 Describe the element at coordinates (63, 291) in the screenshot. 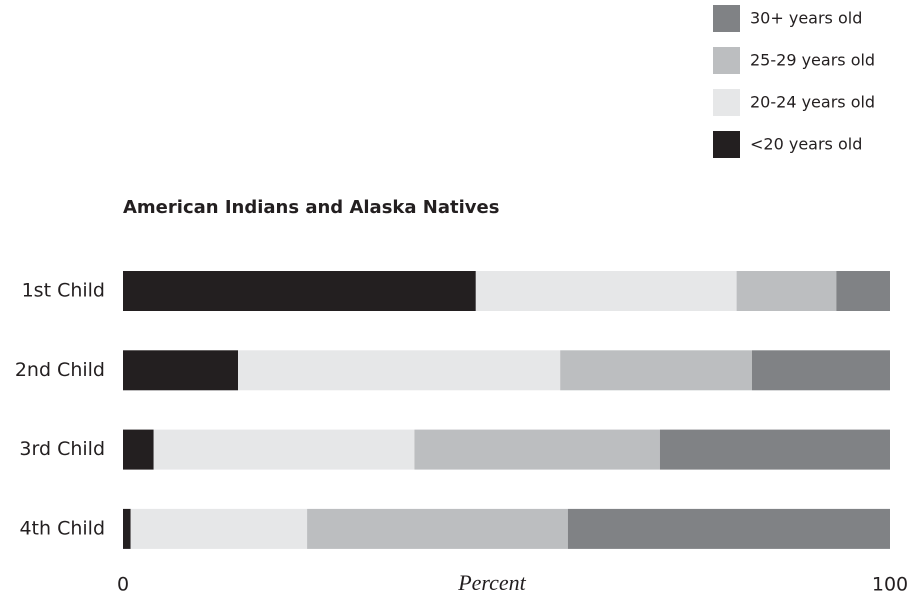

I see `y-tick-label: 1st Child` at that location.